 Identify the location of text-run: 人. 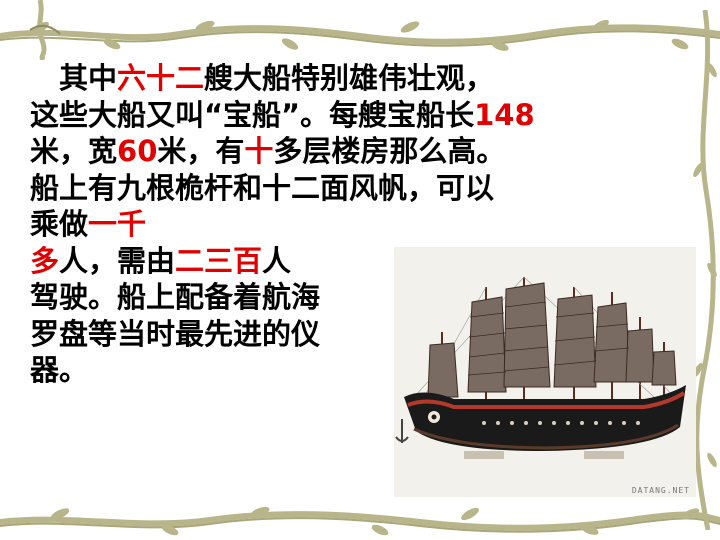
(277, 260).